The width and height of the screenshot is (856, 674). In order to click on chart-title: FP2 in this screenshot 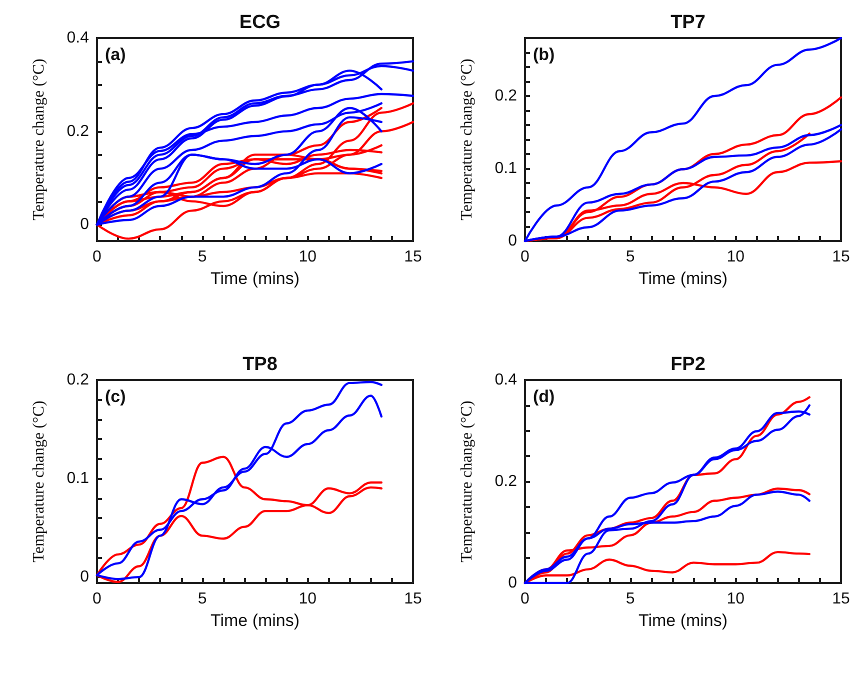, I will do `click(688, 364)`.